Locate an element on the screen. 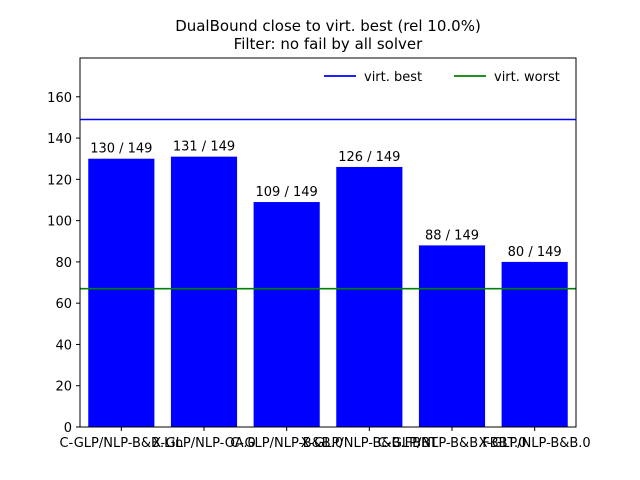  y-tick-label: 20 is located at coordinates (63, 387).